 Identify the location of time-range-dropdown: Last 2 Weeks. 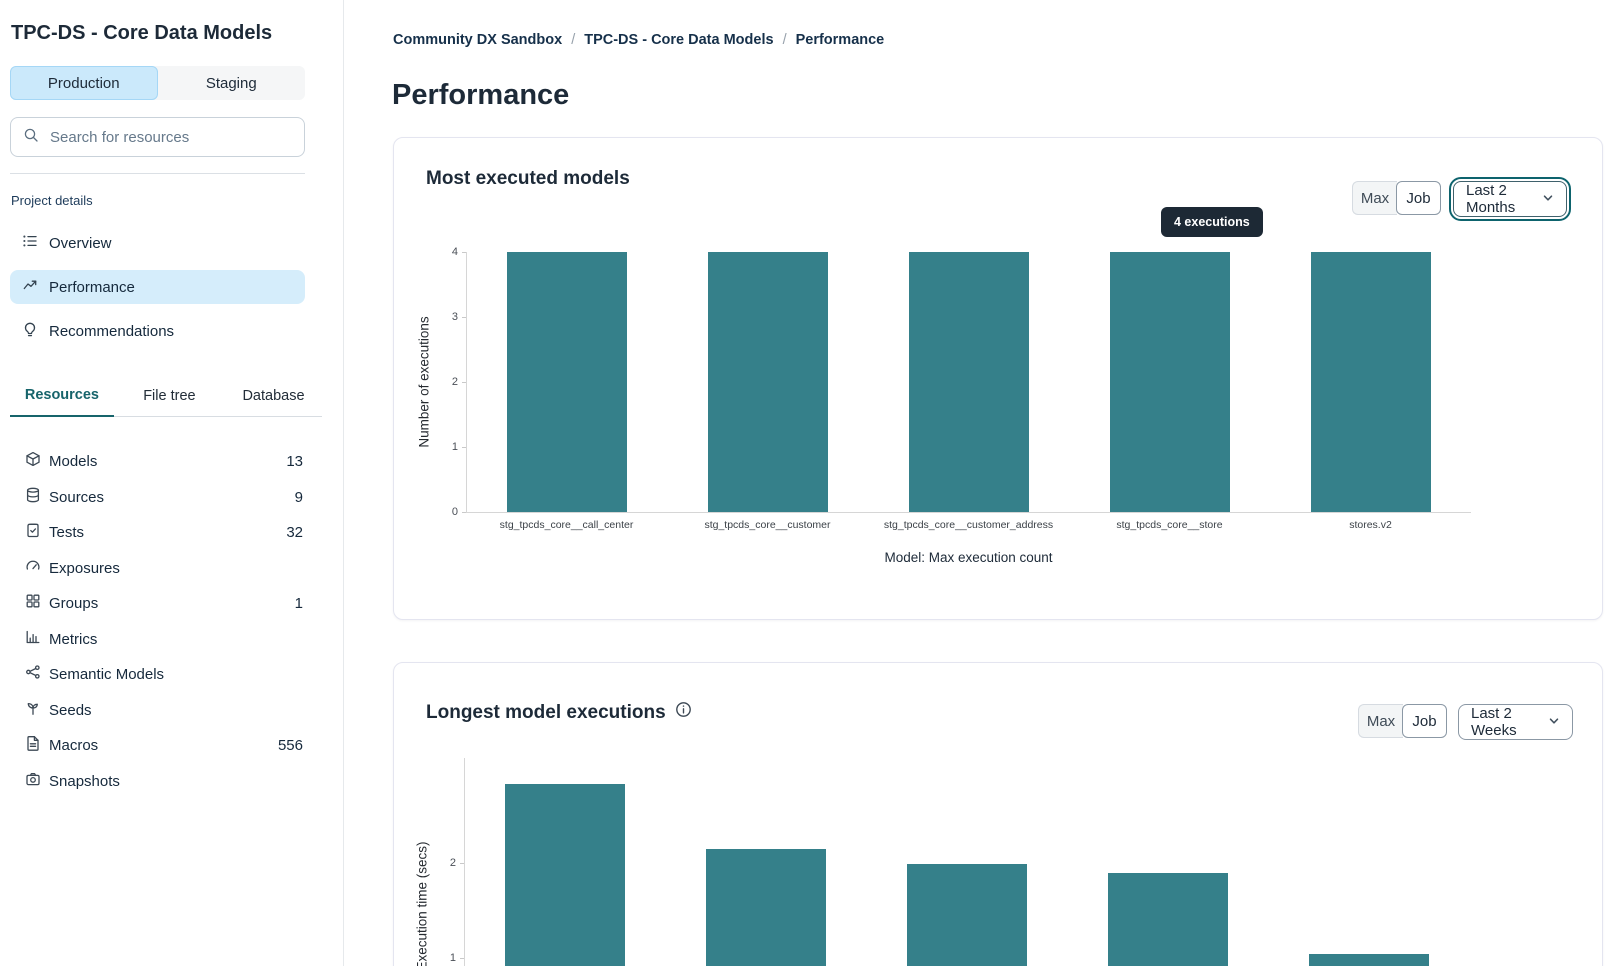
(1515, 722).